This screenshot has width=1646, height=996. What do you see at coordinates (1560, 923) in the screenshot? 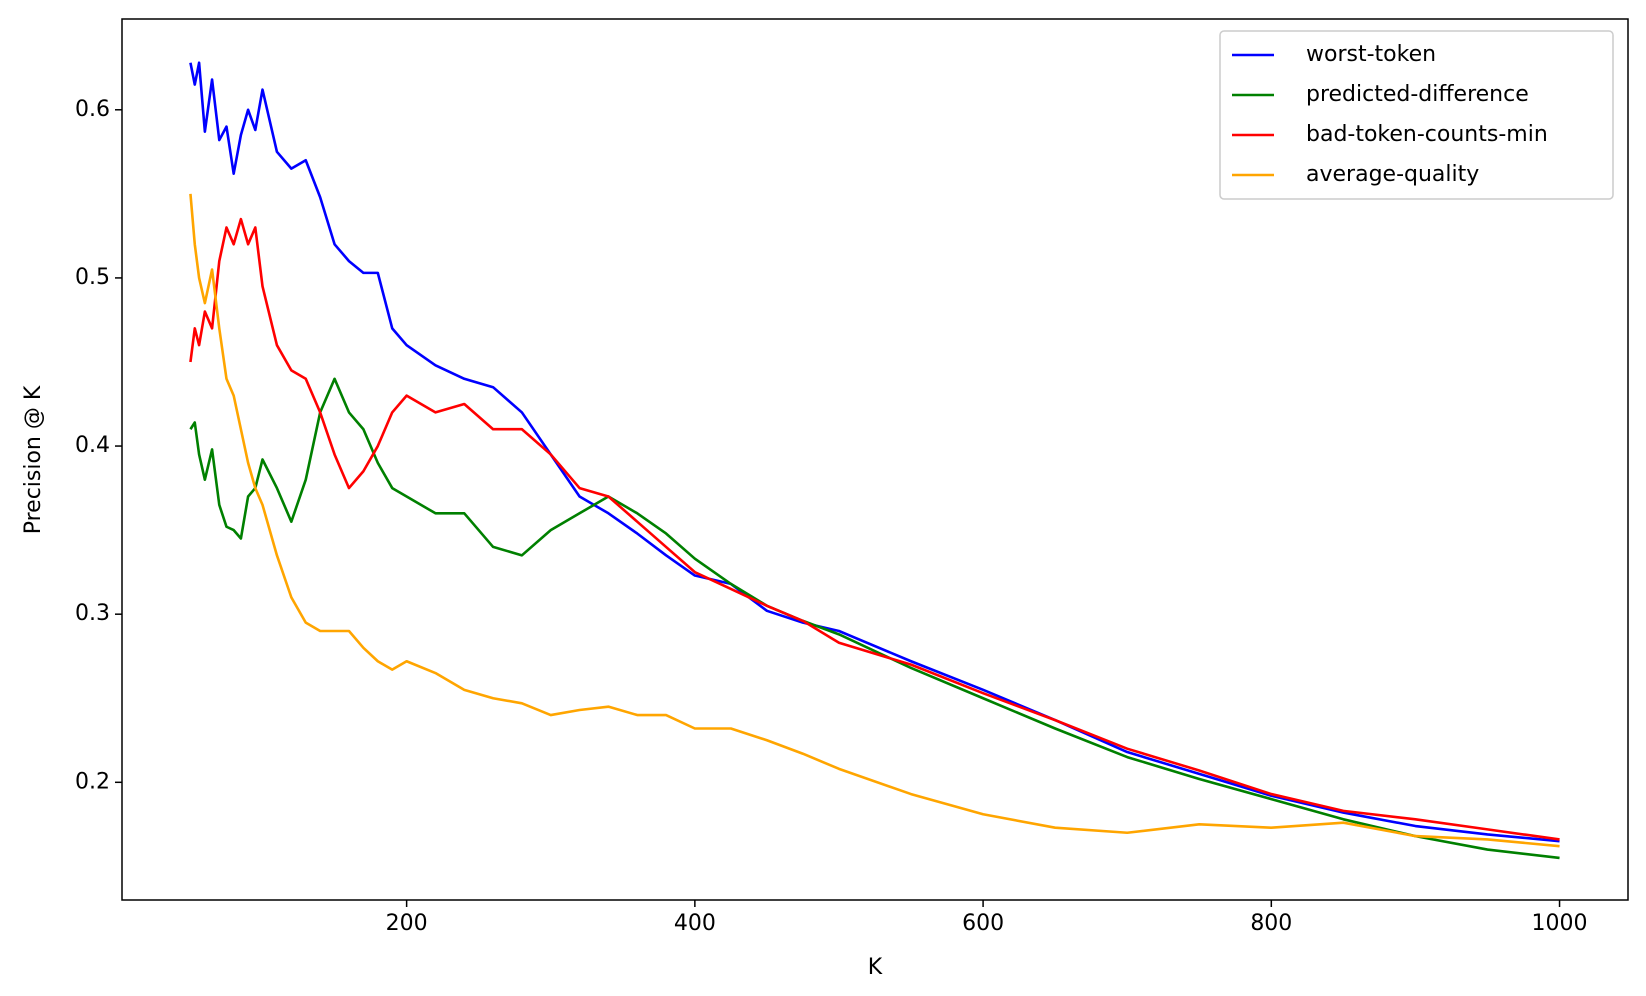
I see `x-tick-label: 1000` at bounding box center [1560, 923].